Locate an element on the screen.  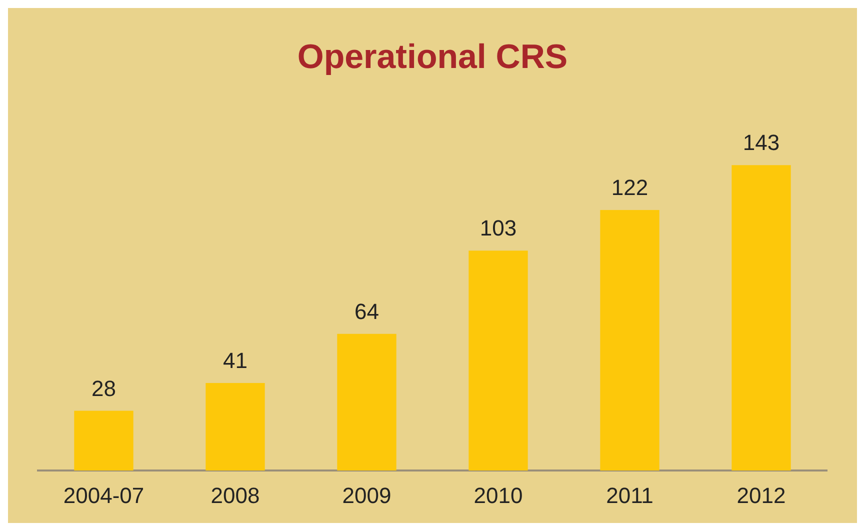
x-tick-label: 2008 is located at coordinates (235, 495).